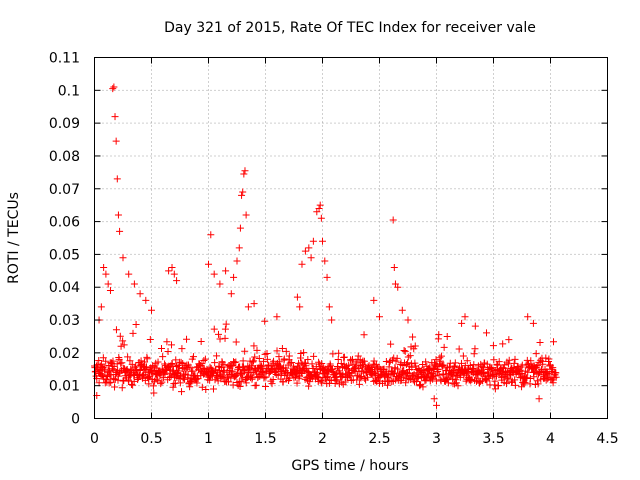 This screenshot has width=640, height=480. Describe the element at coordinates (75, 420) in the screenshot. I see `y-tick-label: 0` at that location.